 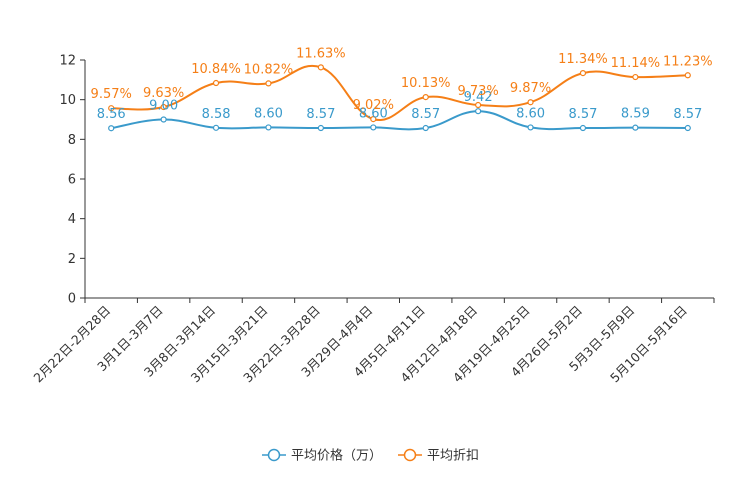 What do you see at coordinates (67, 61) in the screenshot?
I see `y-tick-label: 12` at bounding box center [67, 61].